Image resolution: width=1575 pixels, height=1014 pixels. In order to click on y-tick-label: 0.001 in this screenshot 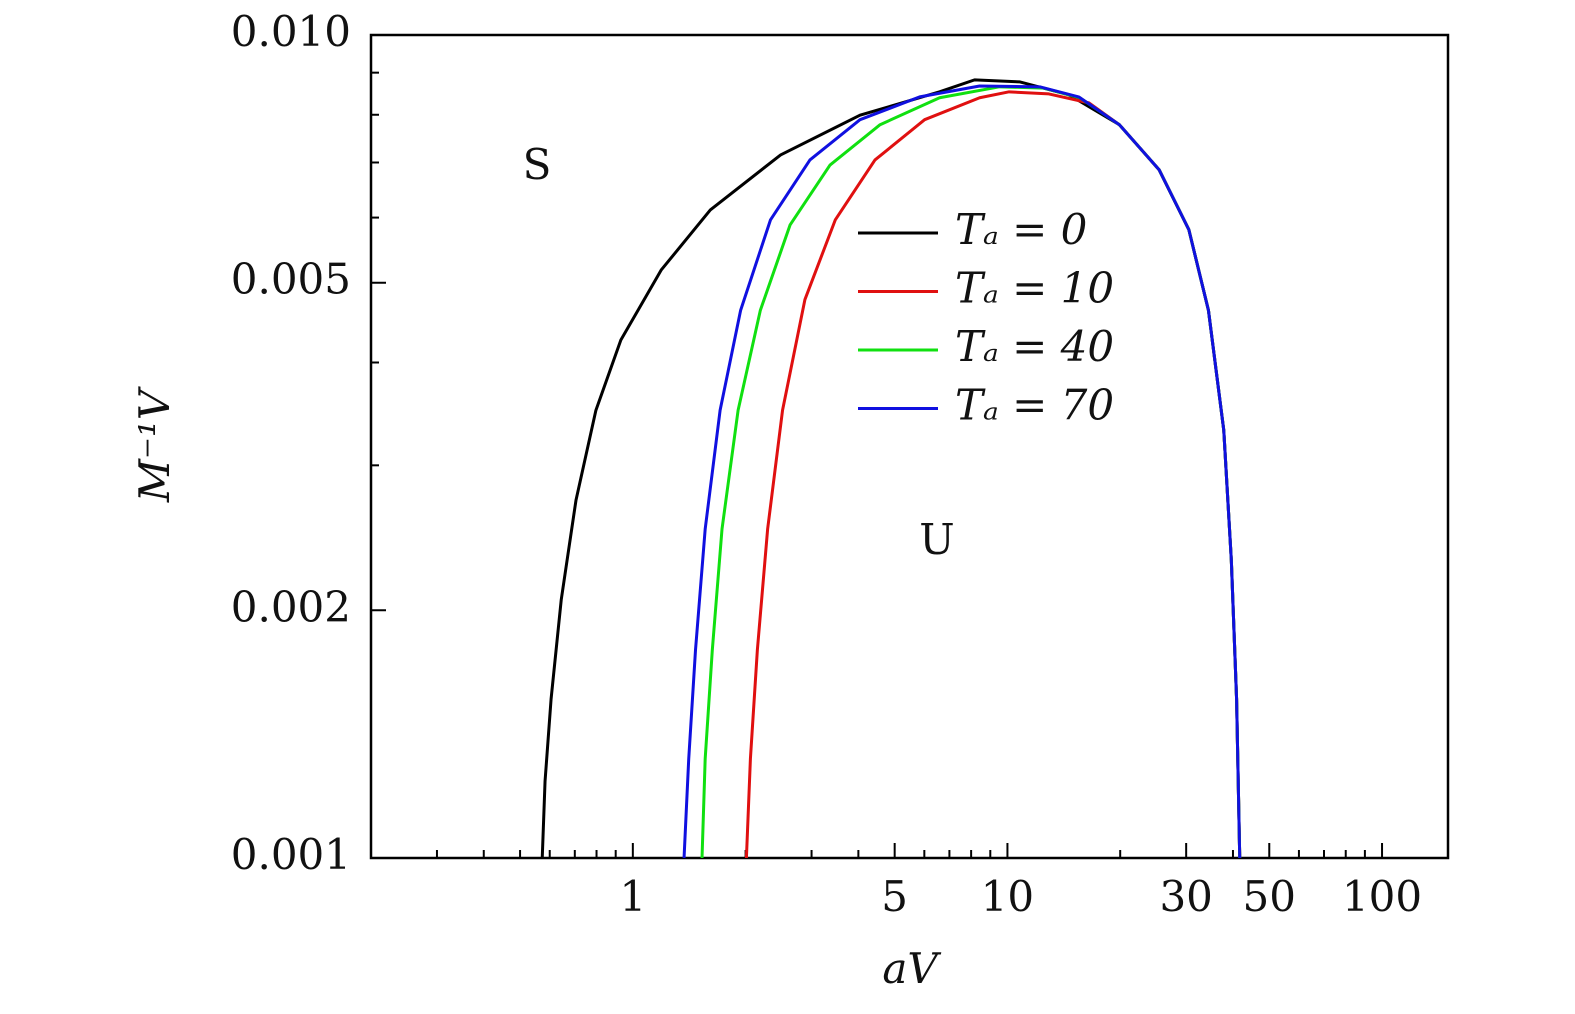, I will do `click(291, 854)`.